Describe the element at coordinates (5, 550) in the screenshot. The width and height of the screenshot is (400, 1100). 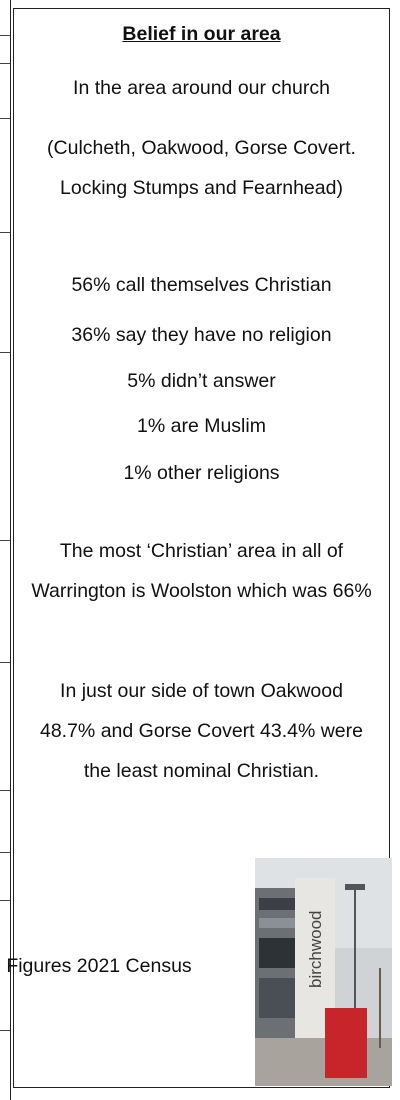
I see `neighbor-box-edge` at that location.